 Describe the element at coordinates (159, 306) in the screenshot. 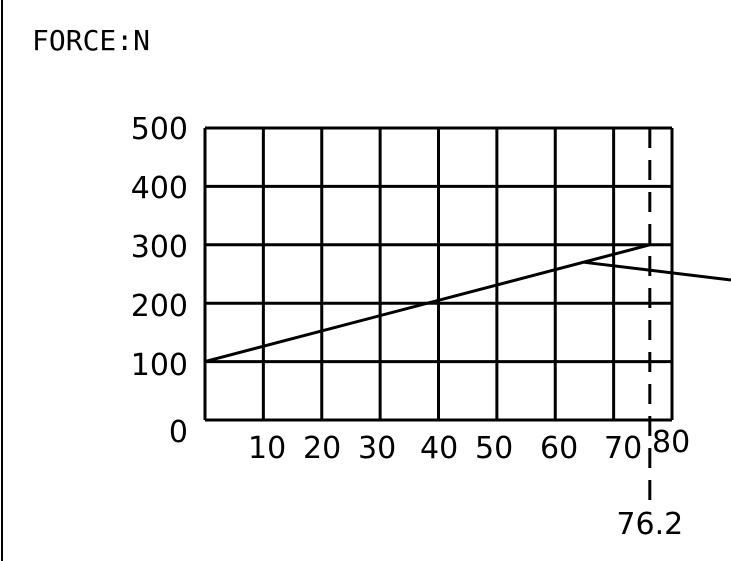

I see `y-tick-label: 200` at that location.